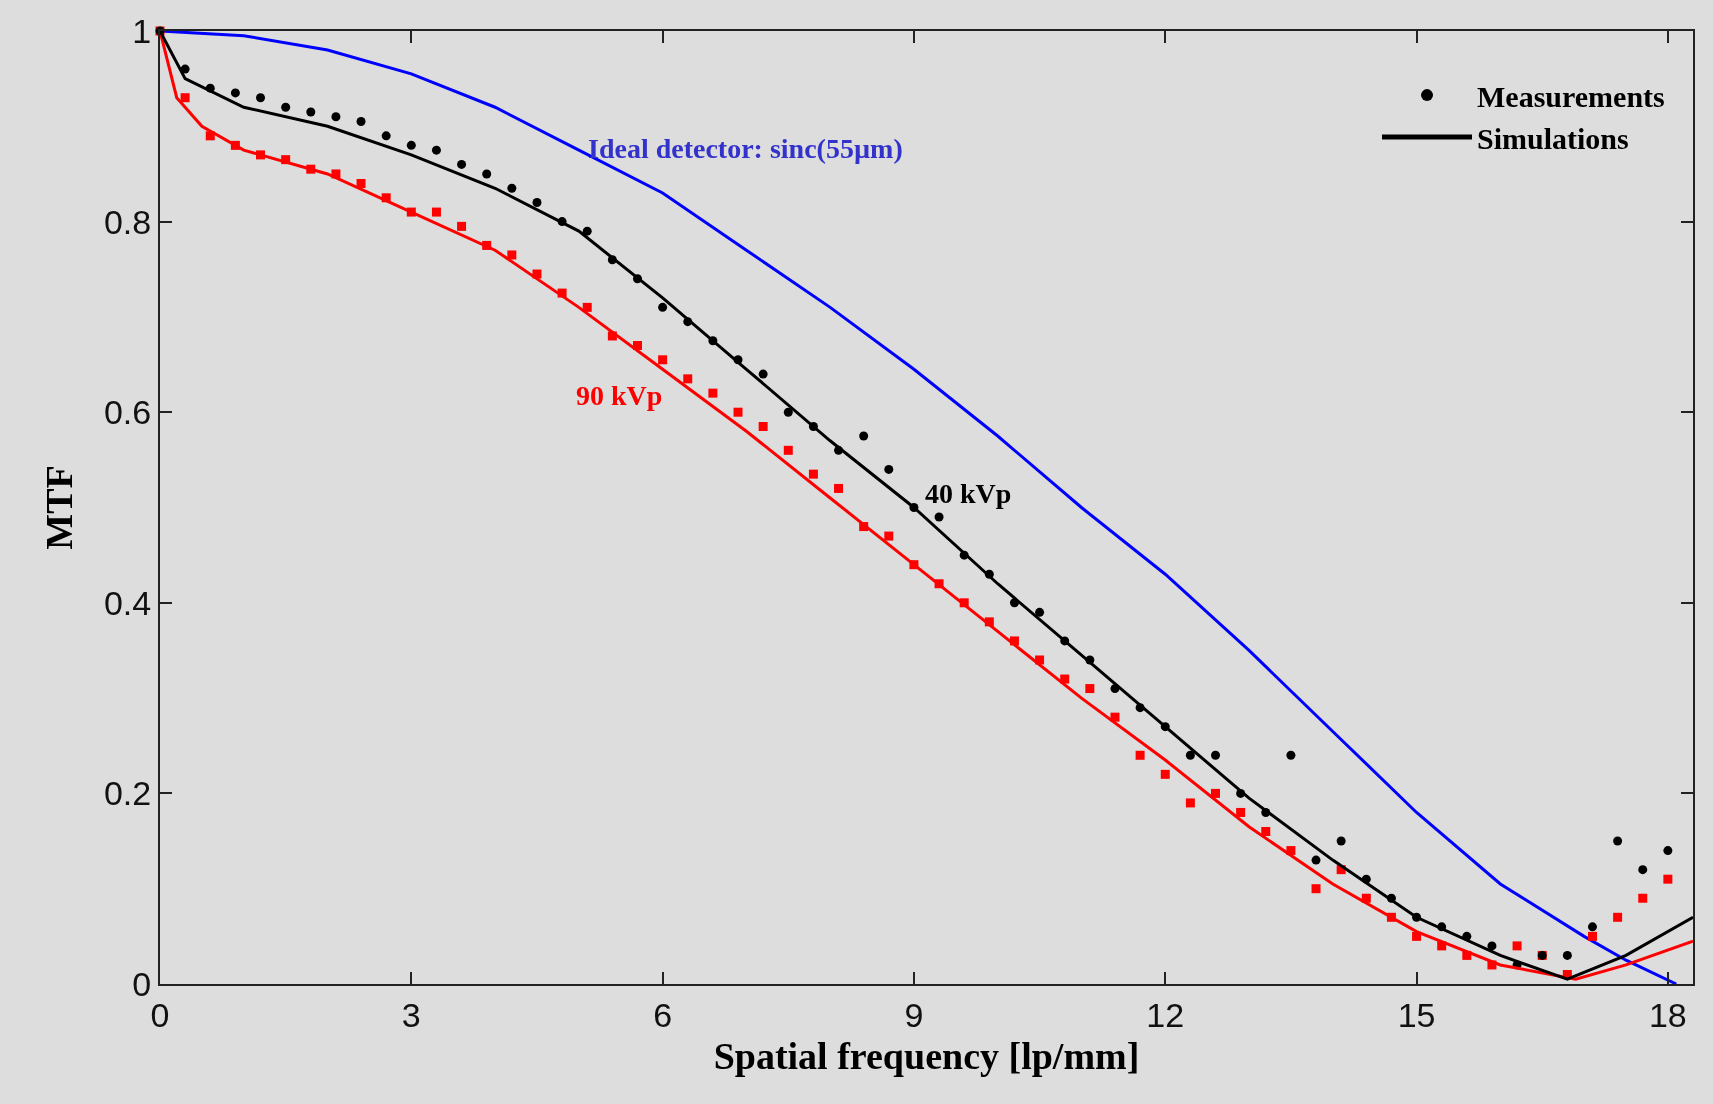  What do you see at coordinates (127, 602) in the screenshot?
I see `y-tick-label: 0.4` at bounding box center [127, 602].